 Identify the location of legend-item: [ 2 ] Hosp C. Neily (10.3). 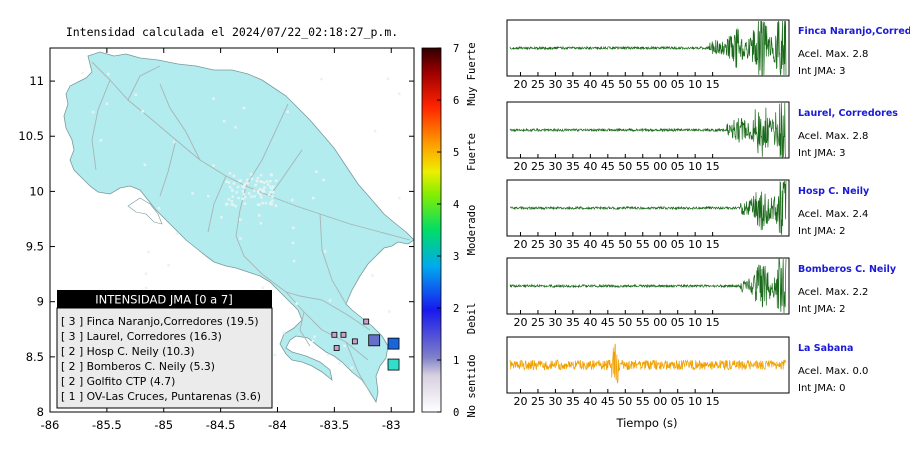
(128, 351).